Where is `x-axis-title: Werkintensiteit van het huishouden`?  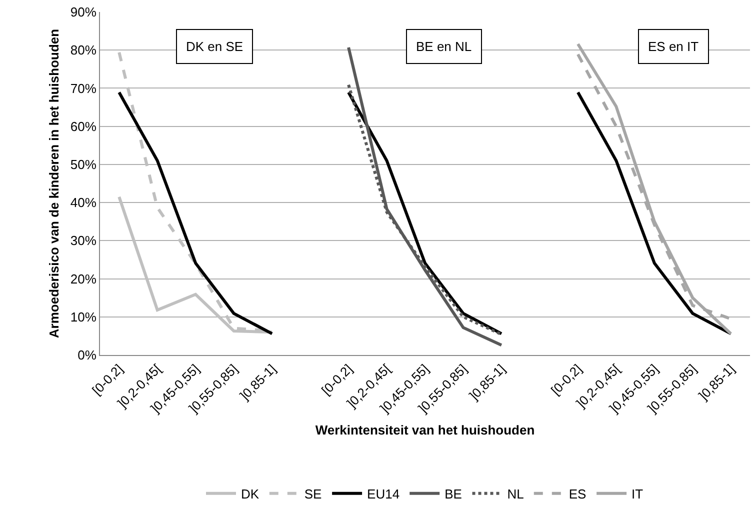 x-axis-title: Werkintensiteit van het huishouden is located at coordinates (425, 430).